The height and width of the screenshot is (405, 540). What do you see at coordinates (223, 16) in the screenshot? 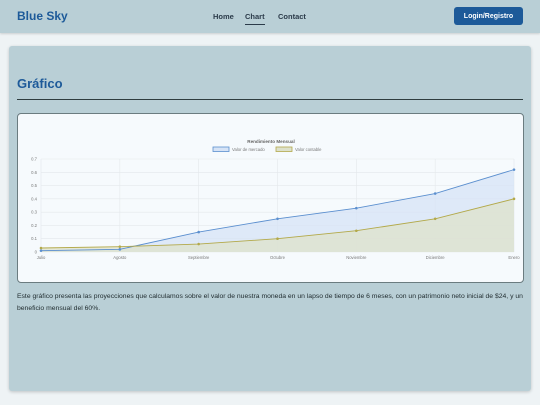
I see `nav-home-link: Home` at bounding box center [223, 16].